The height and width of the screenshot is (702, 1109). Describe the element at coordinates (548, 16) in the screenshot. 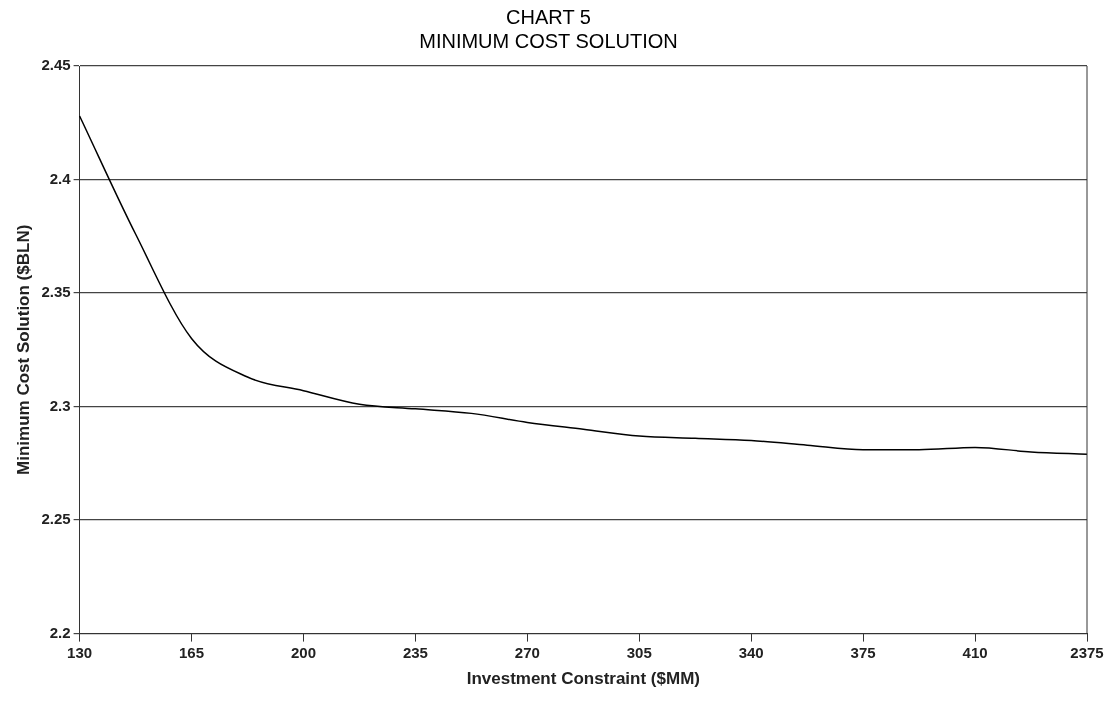

I see `chart-title: CHART 5` at that location.